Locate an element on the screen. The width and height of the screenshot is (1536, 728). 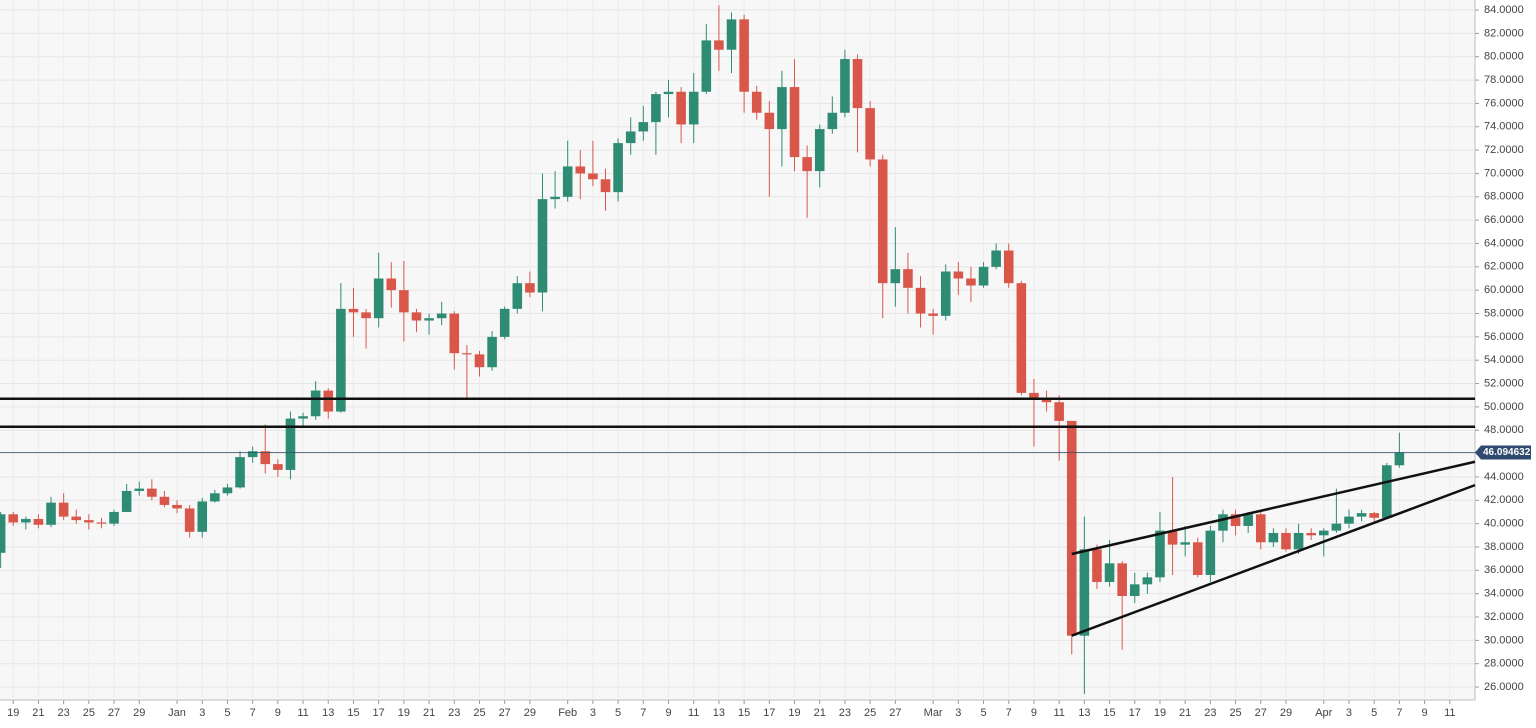
y-tick-label: 58.0000 is located at coordinates (1504, 313).